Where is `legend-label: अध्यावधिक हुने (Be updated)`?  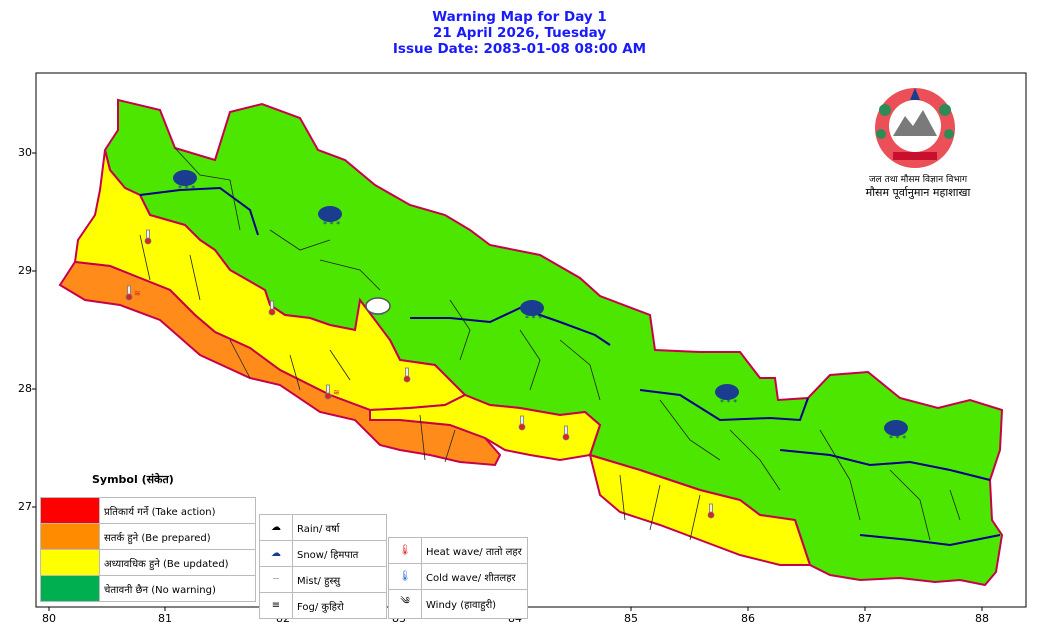 legend-label: अध्यावधिक हुने (Be updated) is located at coordinates (177, 562).